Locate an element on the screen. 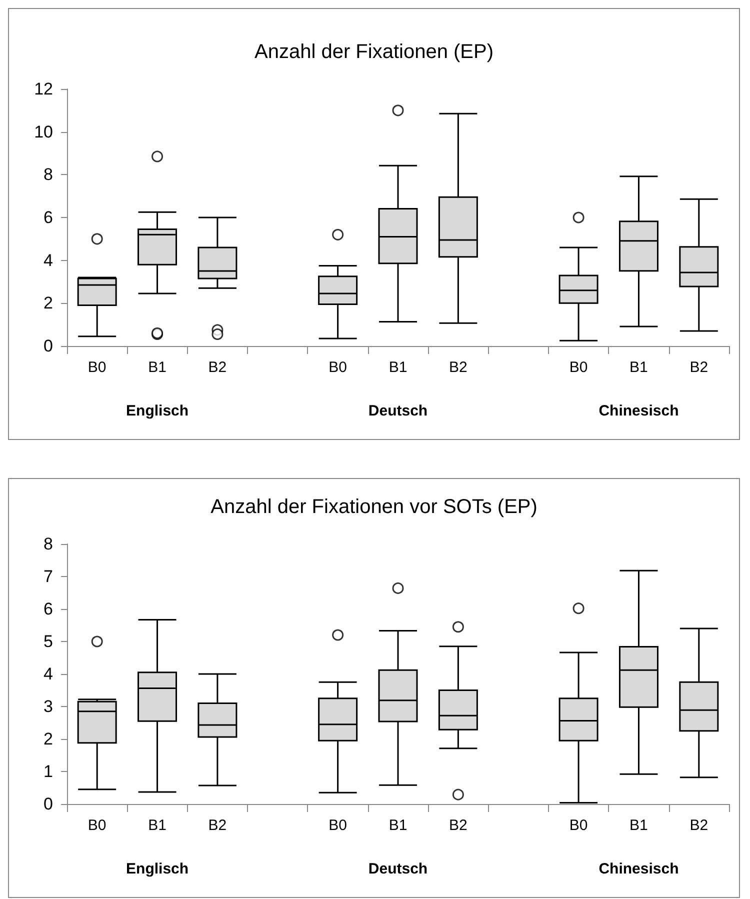  chart-title: Anzahl der Fixationen (EP) is located at coordinates (374, 52).